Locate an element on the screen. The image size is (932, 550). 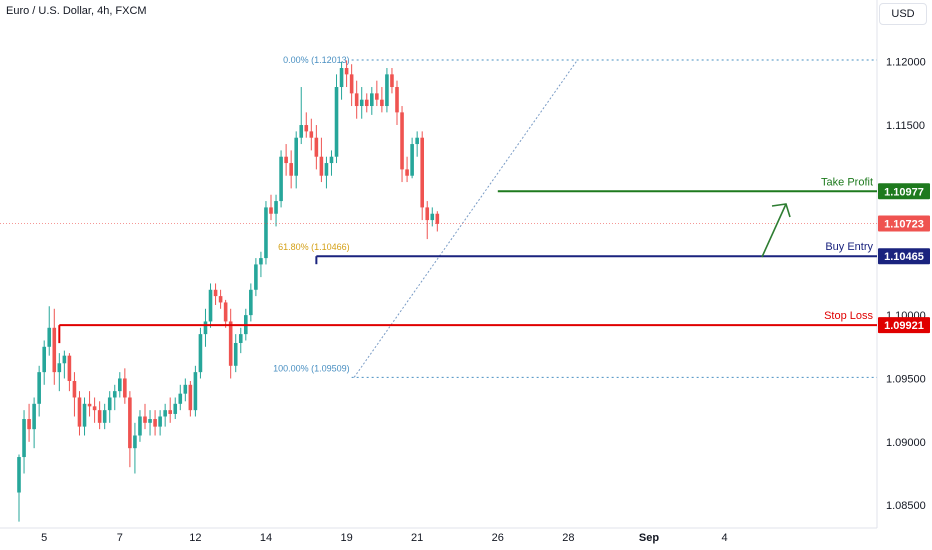
projection-arrow is located at coordinates (776, 230).